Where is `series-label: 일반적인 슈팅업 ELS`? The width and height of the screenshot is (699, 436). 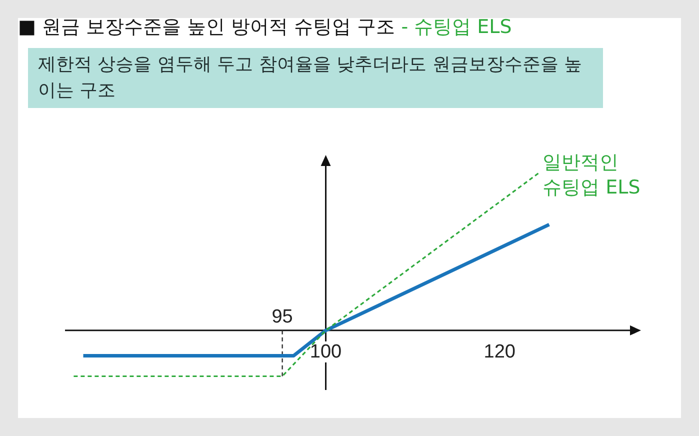 series-label: 일반적인 슈팅업 ELS is located at coordinates (591, 174).